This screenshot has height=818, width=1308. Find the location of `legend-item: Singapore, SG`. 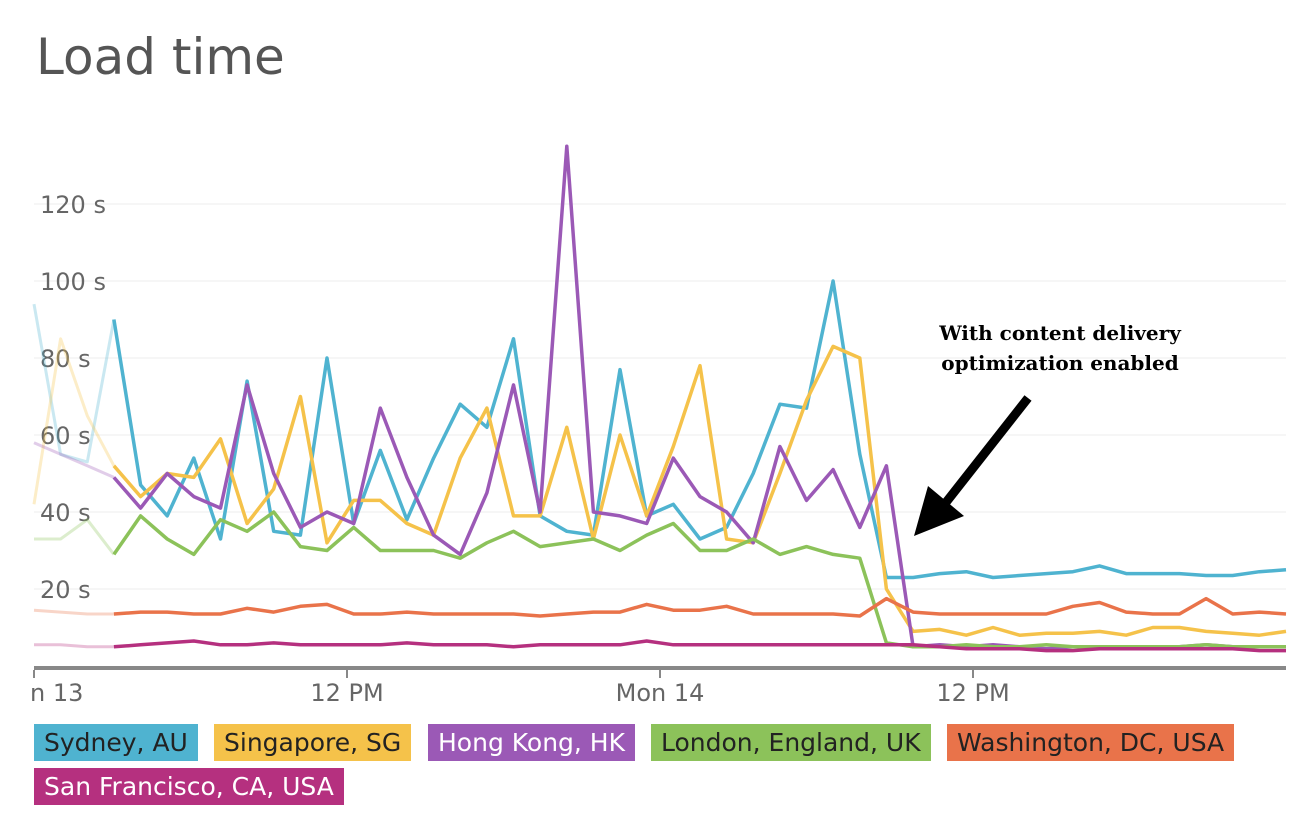

legend-item: Singapore, SG is located at coordinates (313, 742).